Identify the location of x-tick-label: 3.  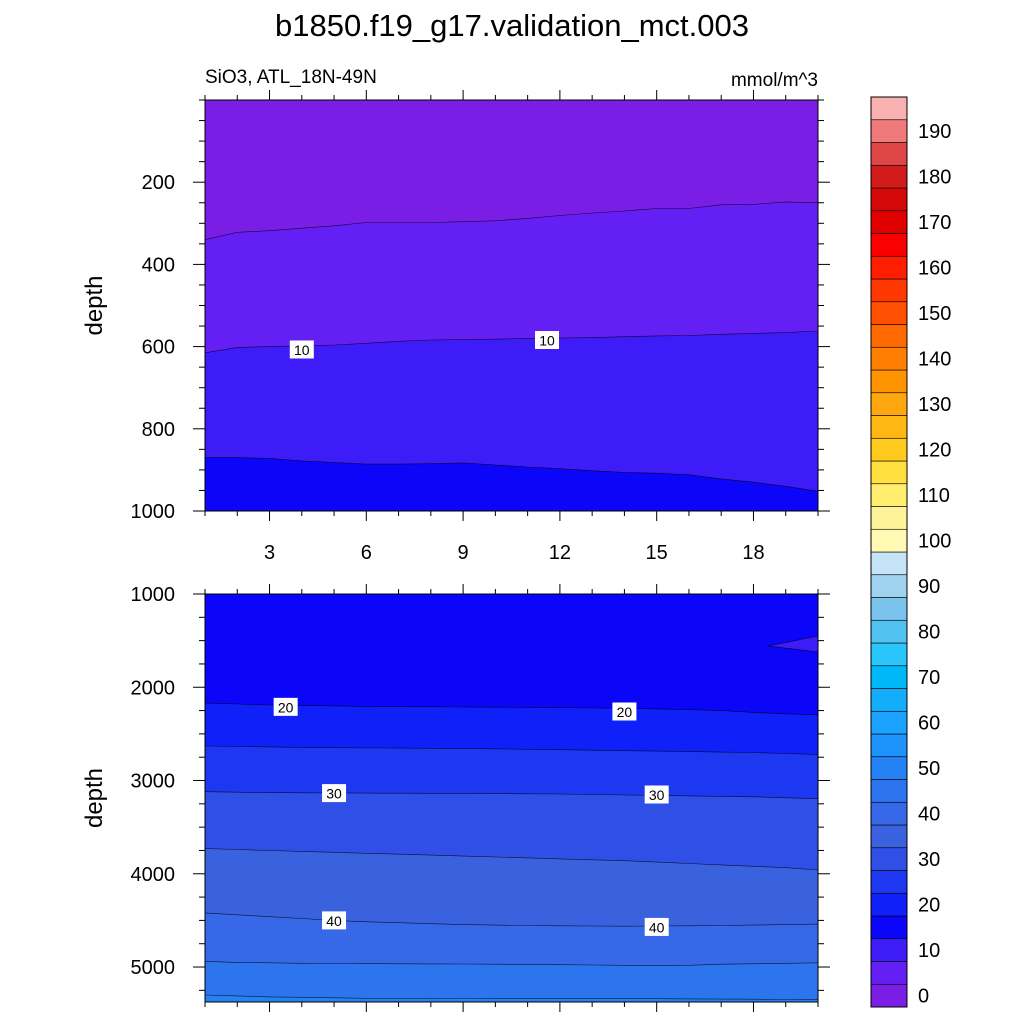
(269, 553).